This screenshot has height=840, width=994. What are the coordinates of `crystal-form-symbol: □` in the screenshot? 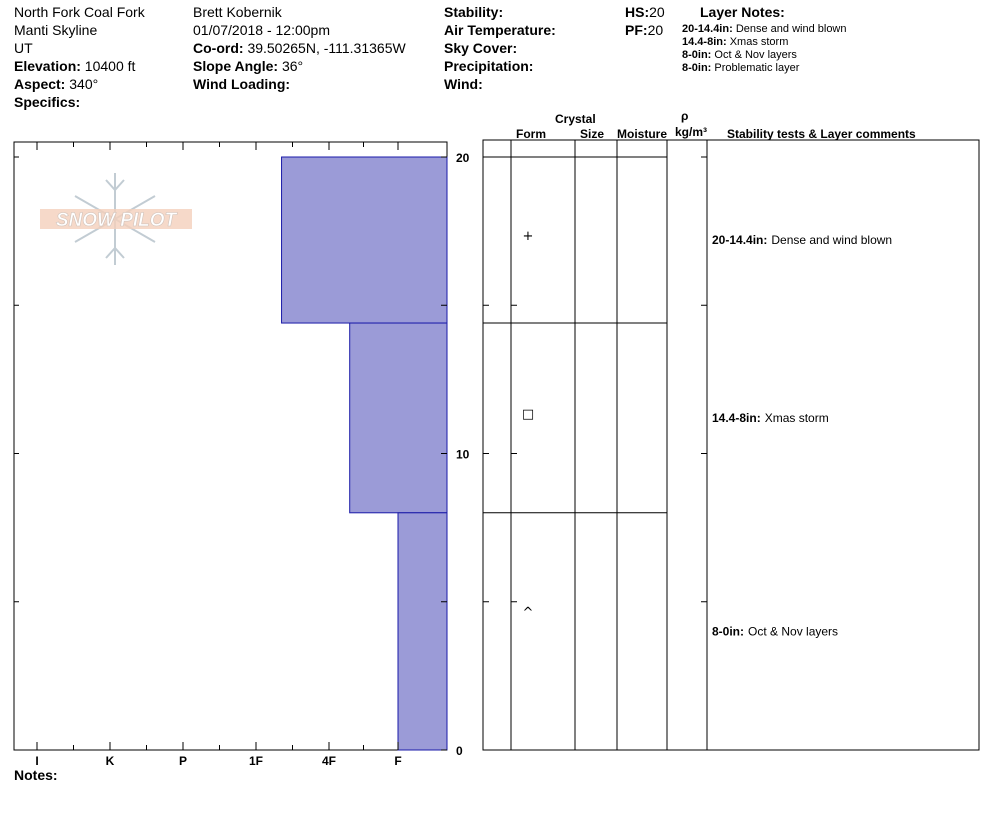 It's located at (528, 414).